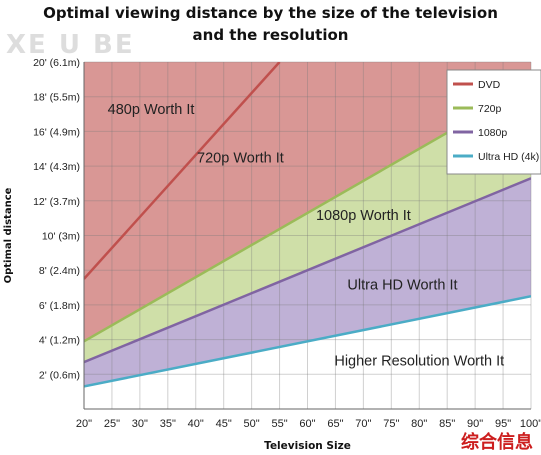 This screenshot has width=541, height=455. Describe the element at coordinates (151, 110) in the screenshot. I see `region-label-1: 480p Worth It` at that location.